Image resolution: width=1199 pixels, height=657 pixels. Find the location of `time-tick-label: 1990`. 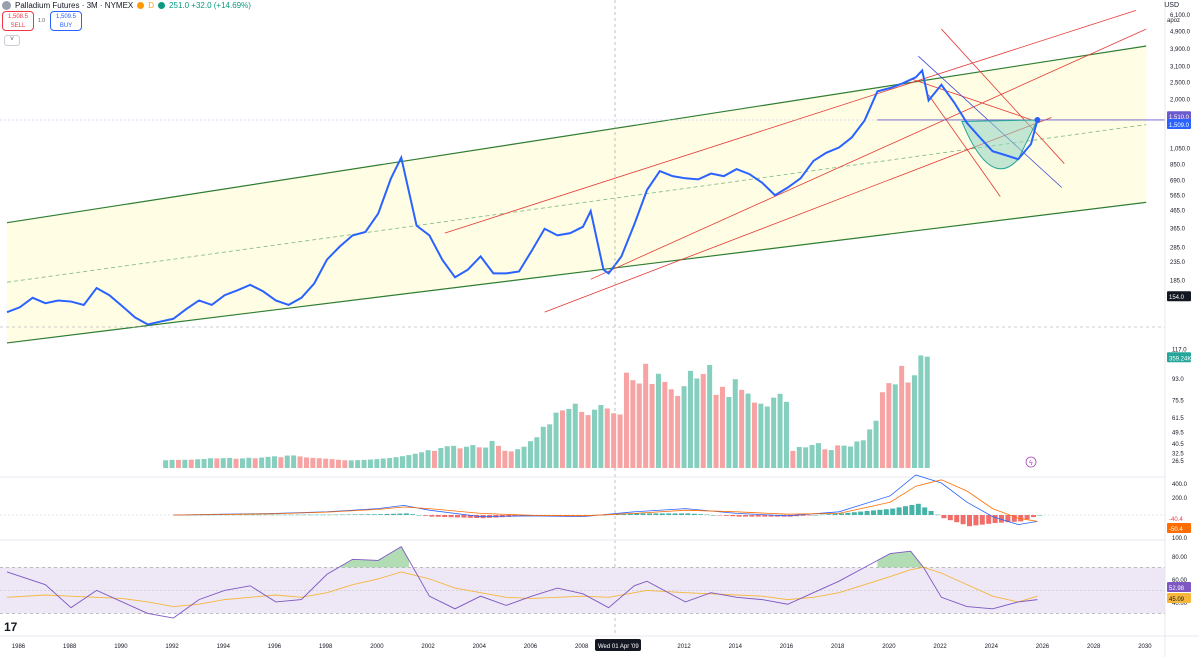

time-tick-label: 1990 is located at coordinates (121, 647).